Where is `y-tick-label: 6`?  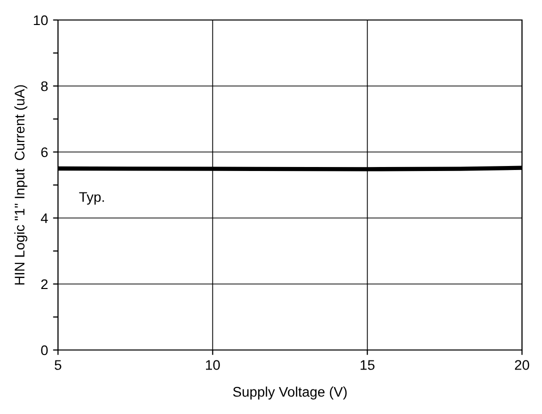
y-tick-label: 6 is located at coordinates (44, 152).